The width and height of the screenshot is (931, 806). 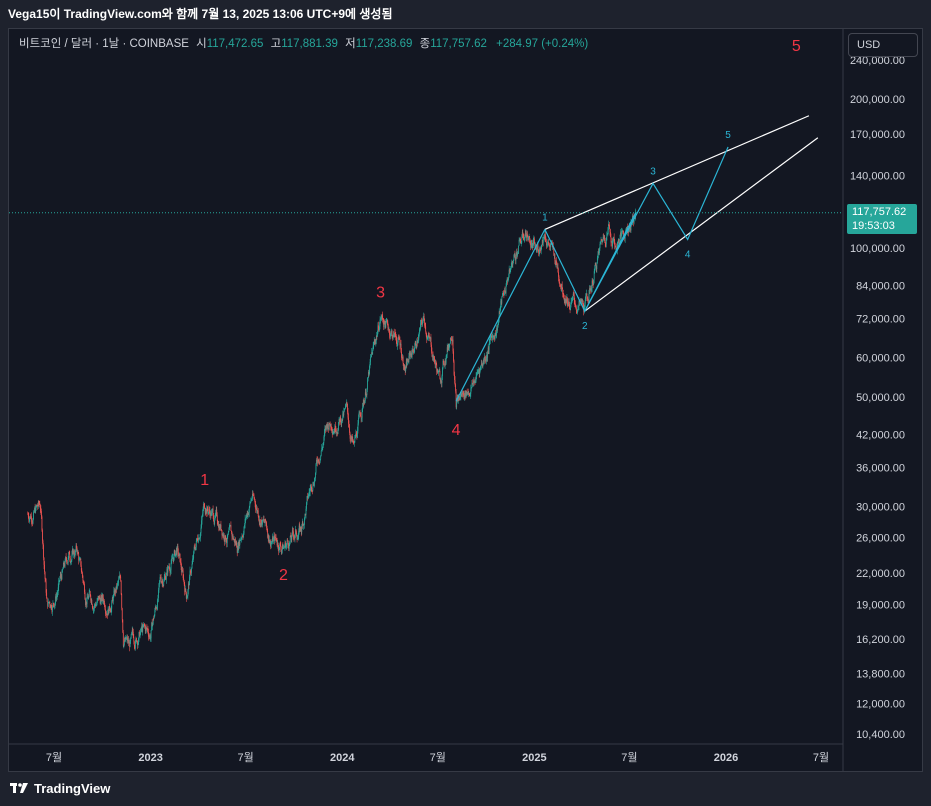 I want to click on wave-path-secondary, so click(x=636, y=229).